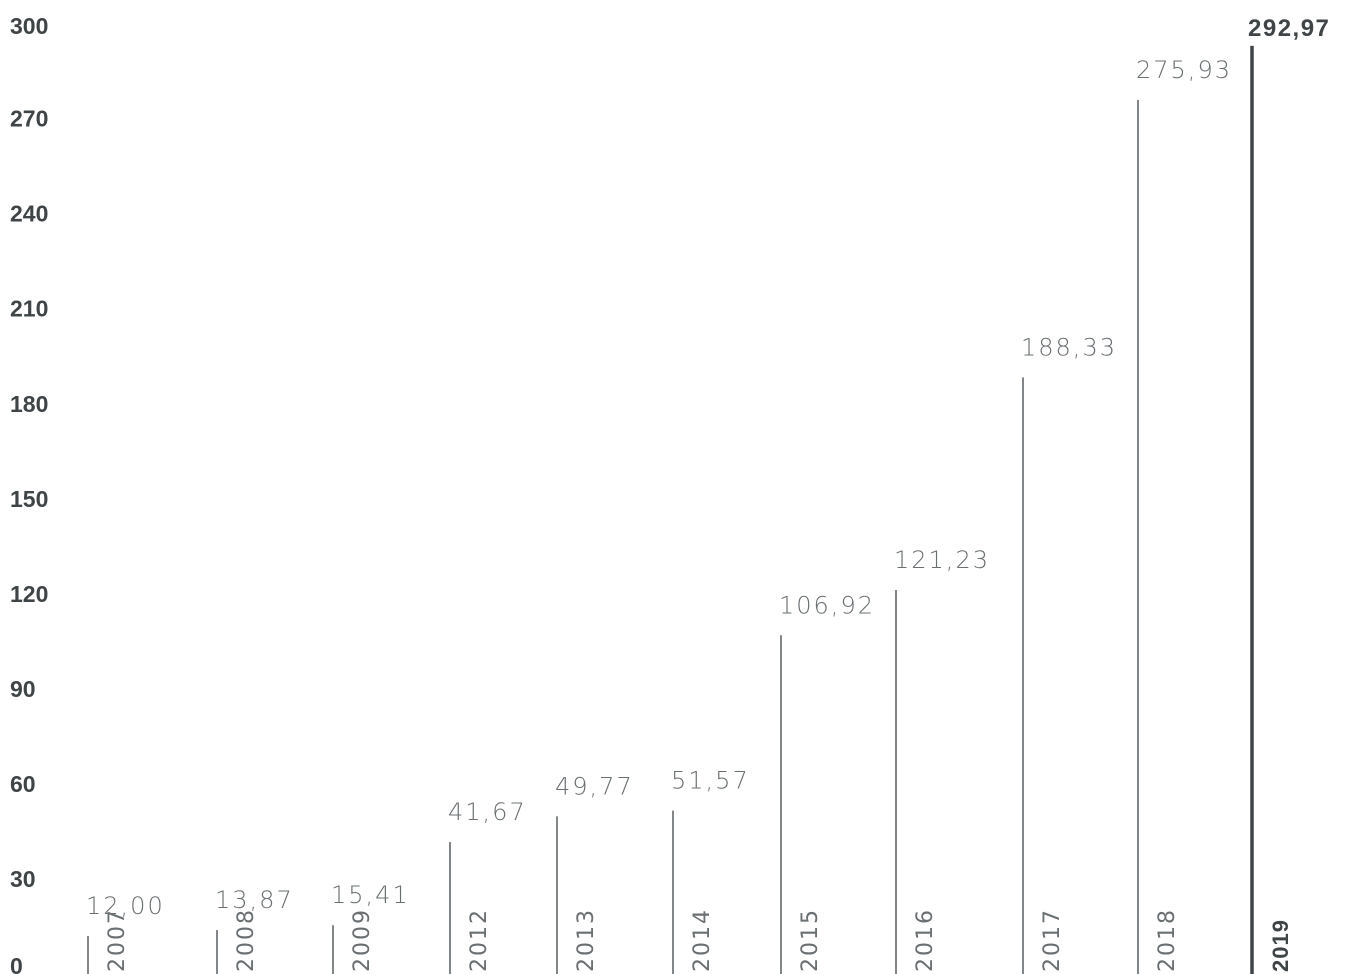  I want to click on data-label: 121,23, so click(942, 560).